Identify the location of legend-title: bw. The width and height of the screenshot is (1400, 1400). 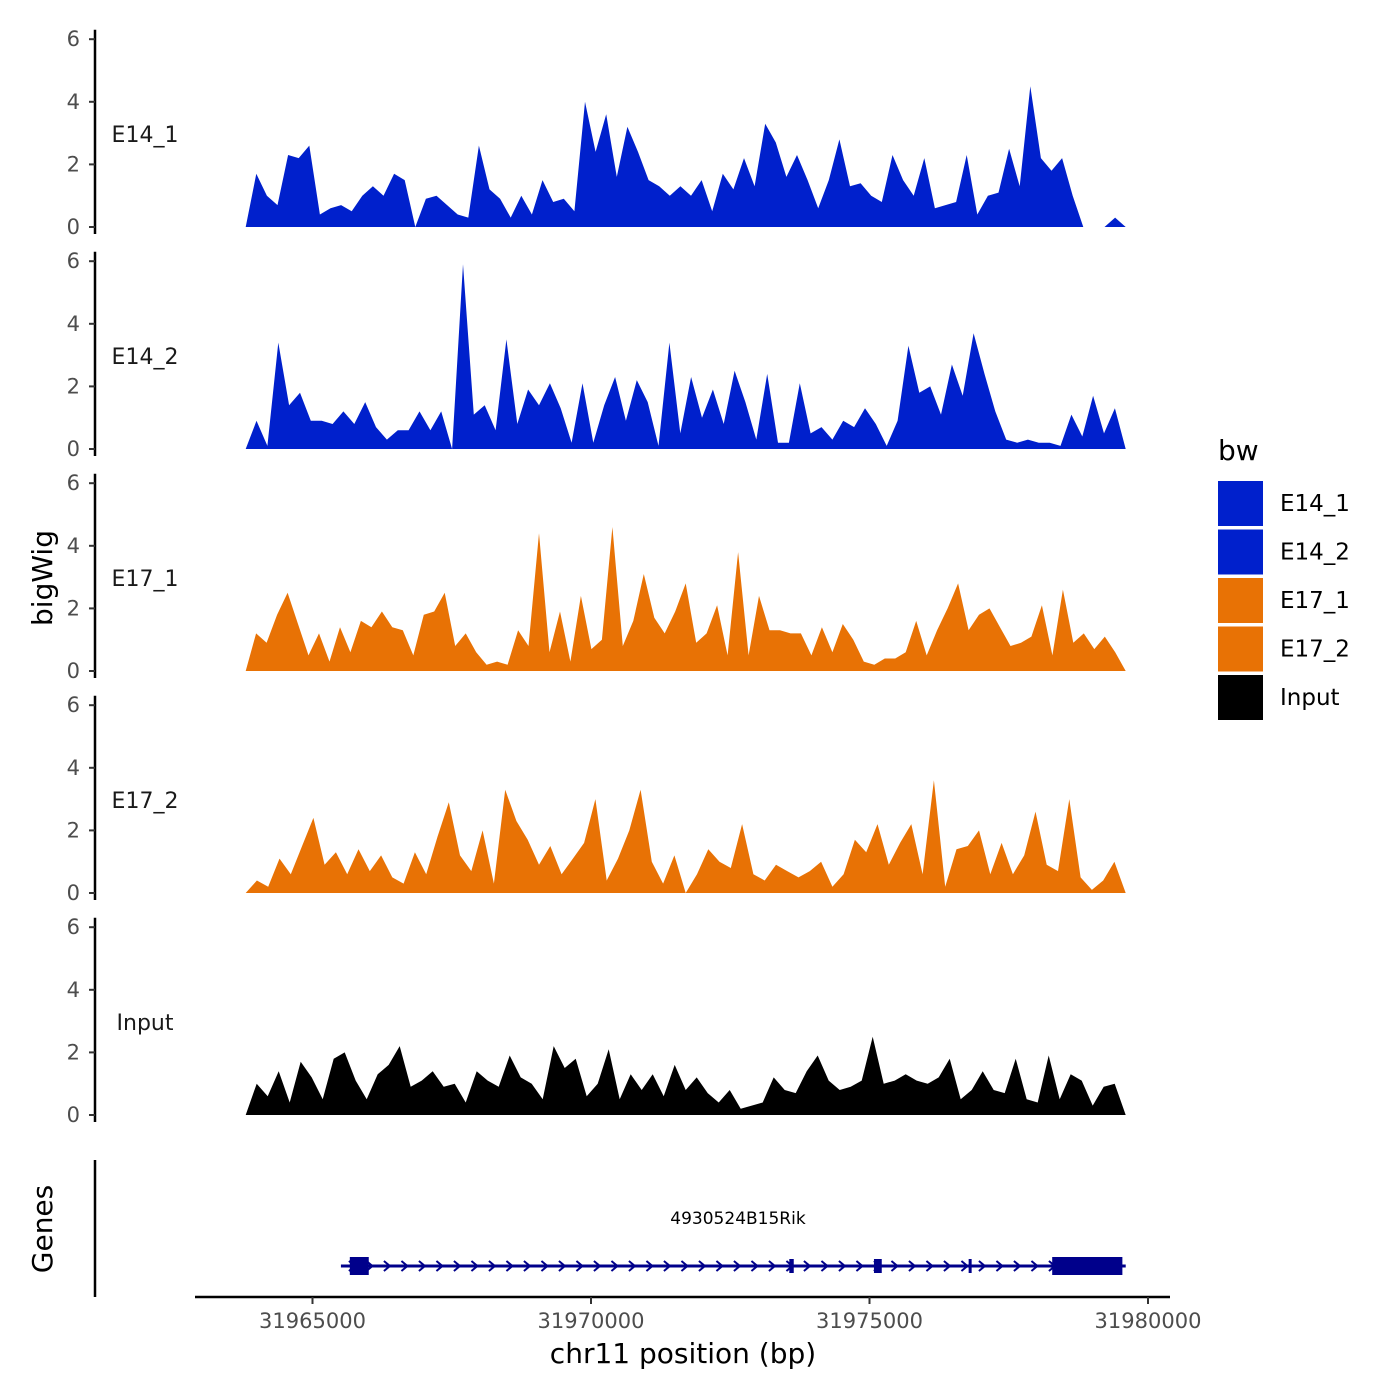
(1238, 450).